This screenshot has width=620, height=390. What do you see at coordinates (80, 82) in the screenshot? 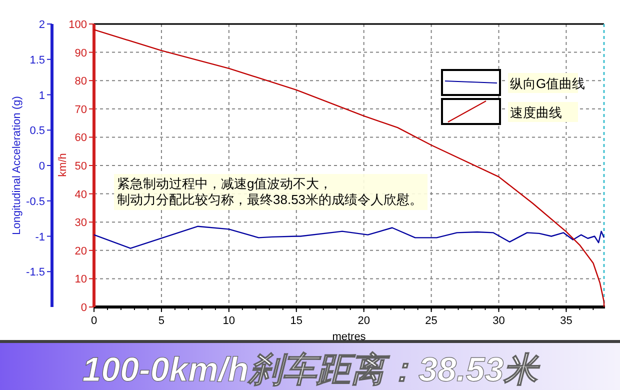
I see `y2-tick-label: 80` at bounding box center [80, 82].